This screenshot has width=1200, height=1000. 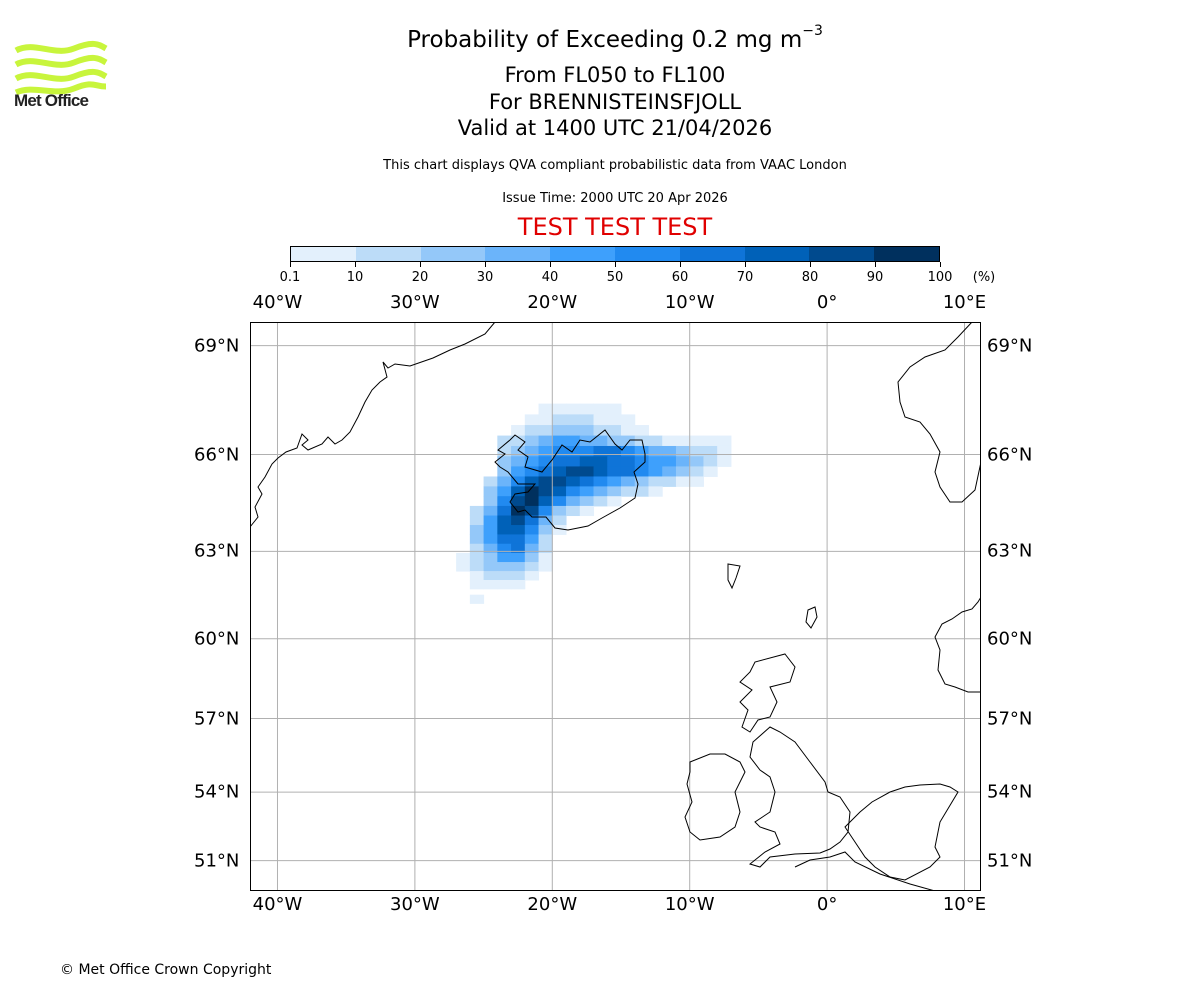 I want to click on lon-label-top: 40°W, so click(x=277, y=302).